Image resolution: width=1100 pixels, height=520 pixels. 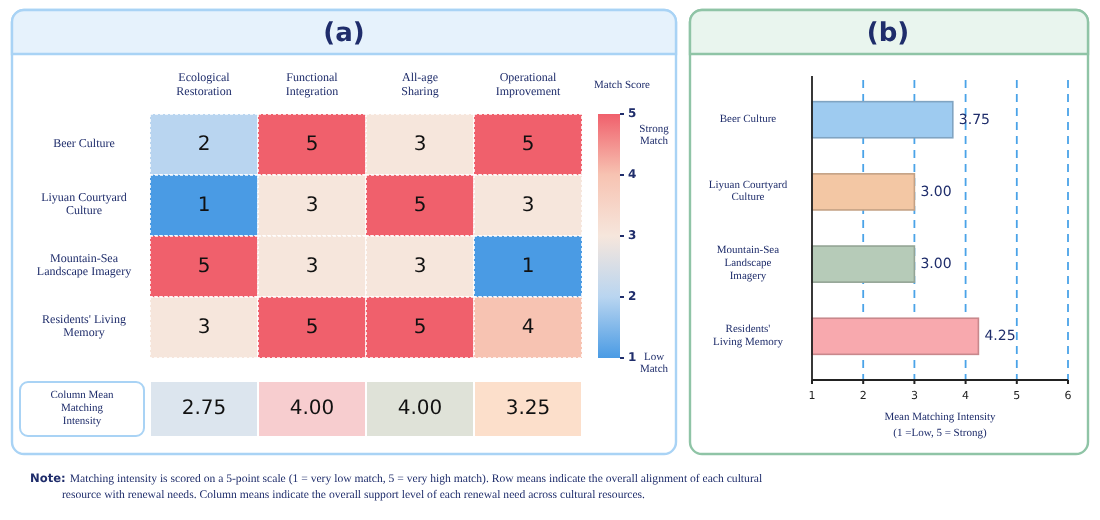 I want to click on data-label: 4, so click(x=528, y=327).